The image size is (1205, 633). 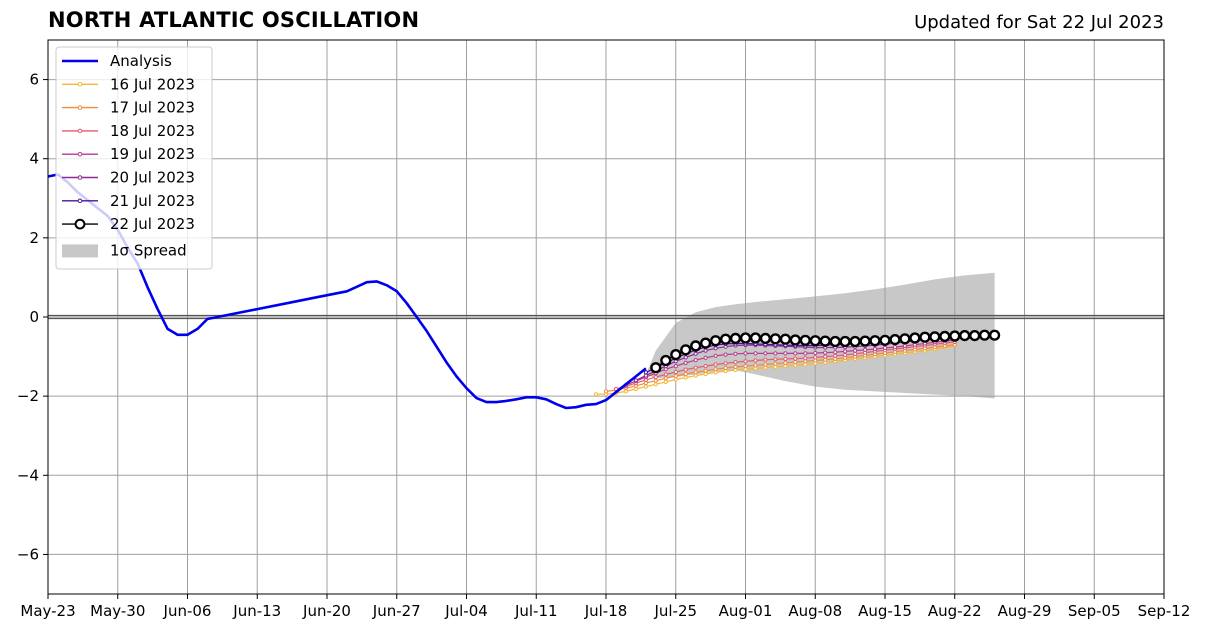 I want to click on y-tick-label: −4, so click(x=28, y=475).